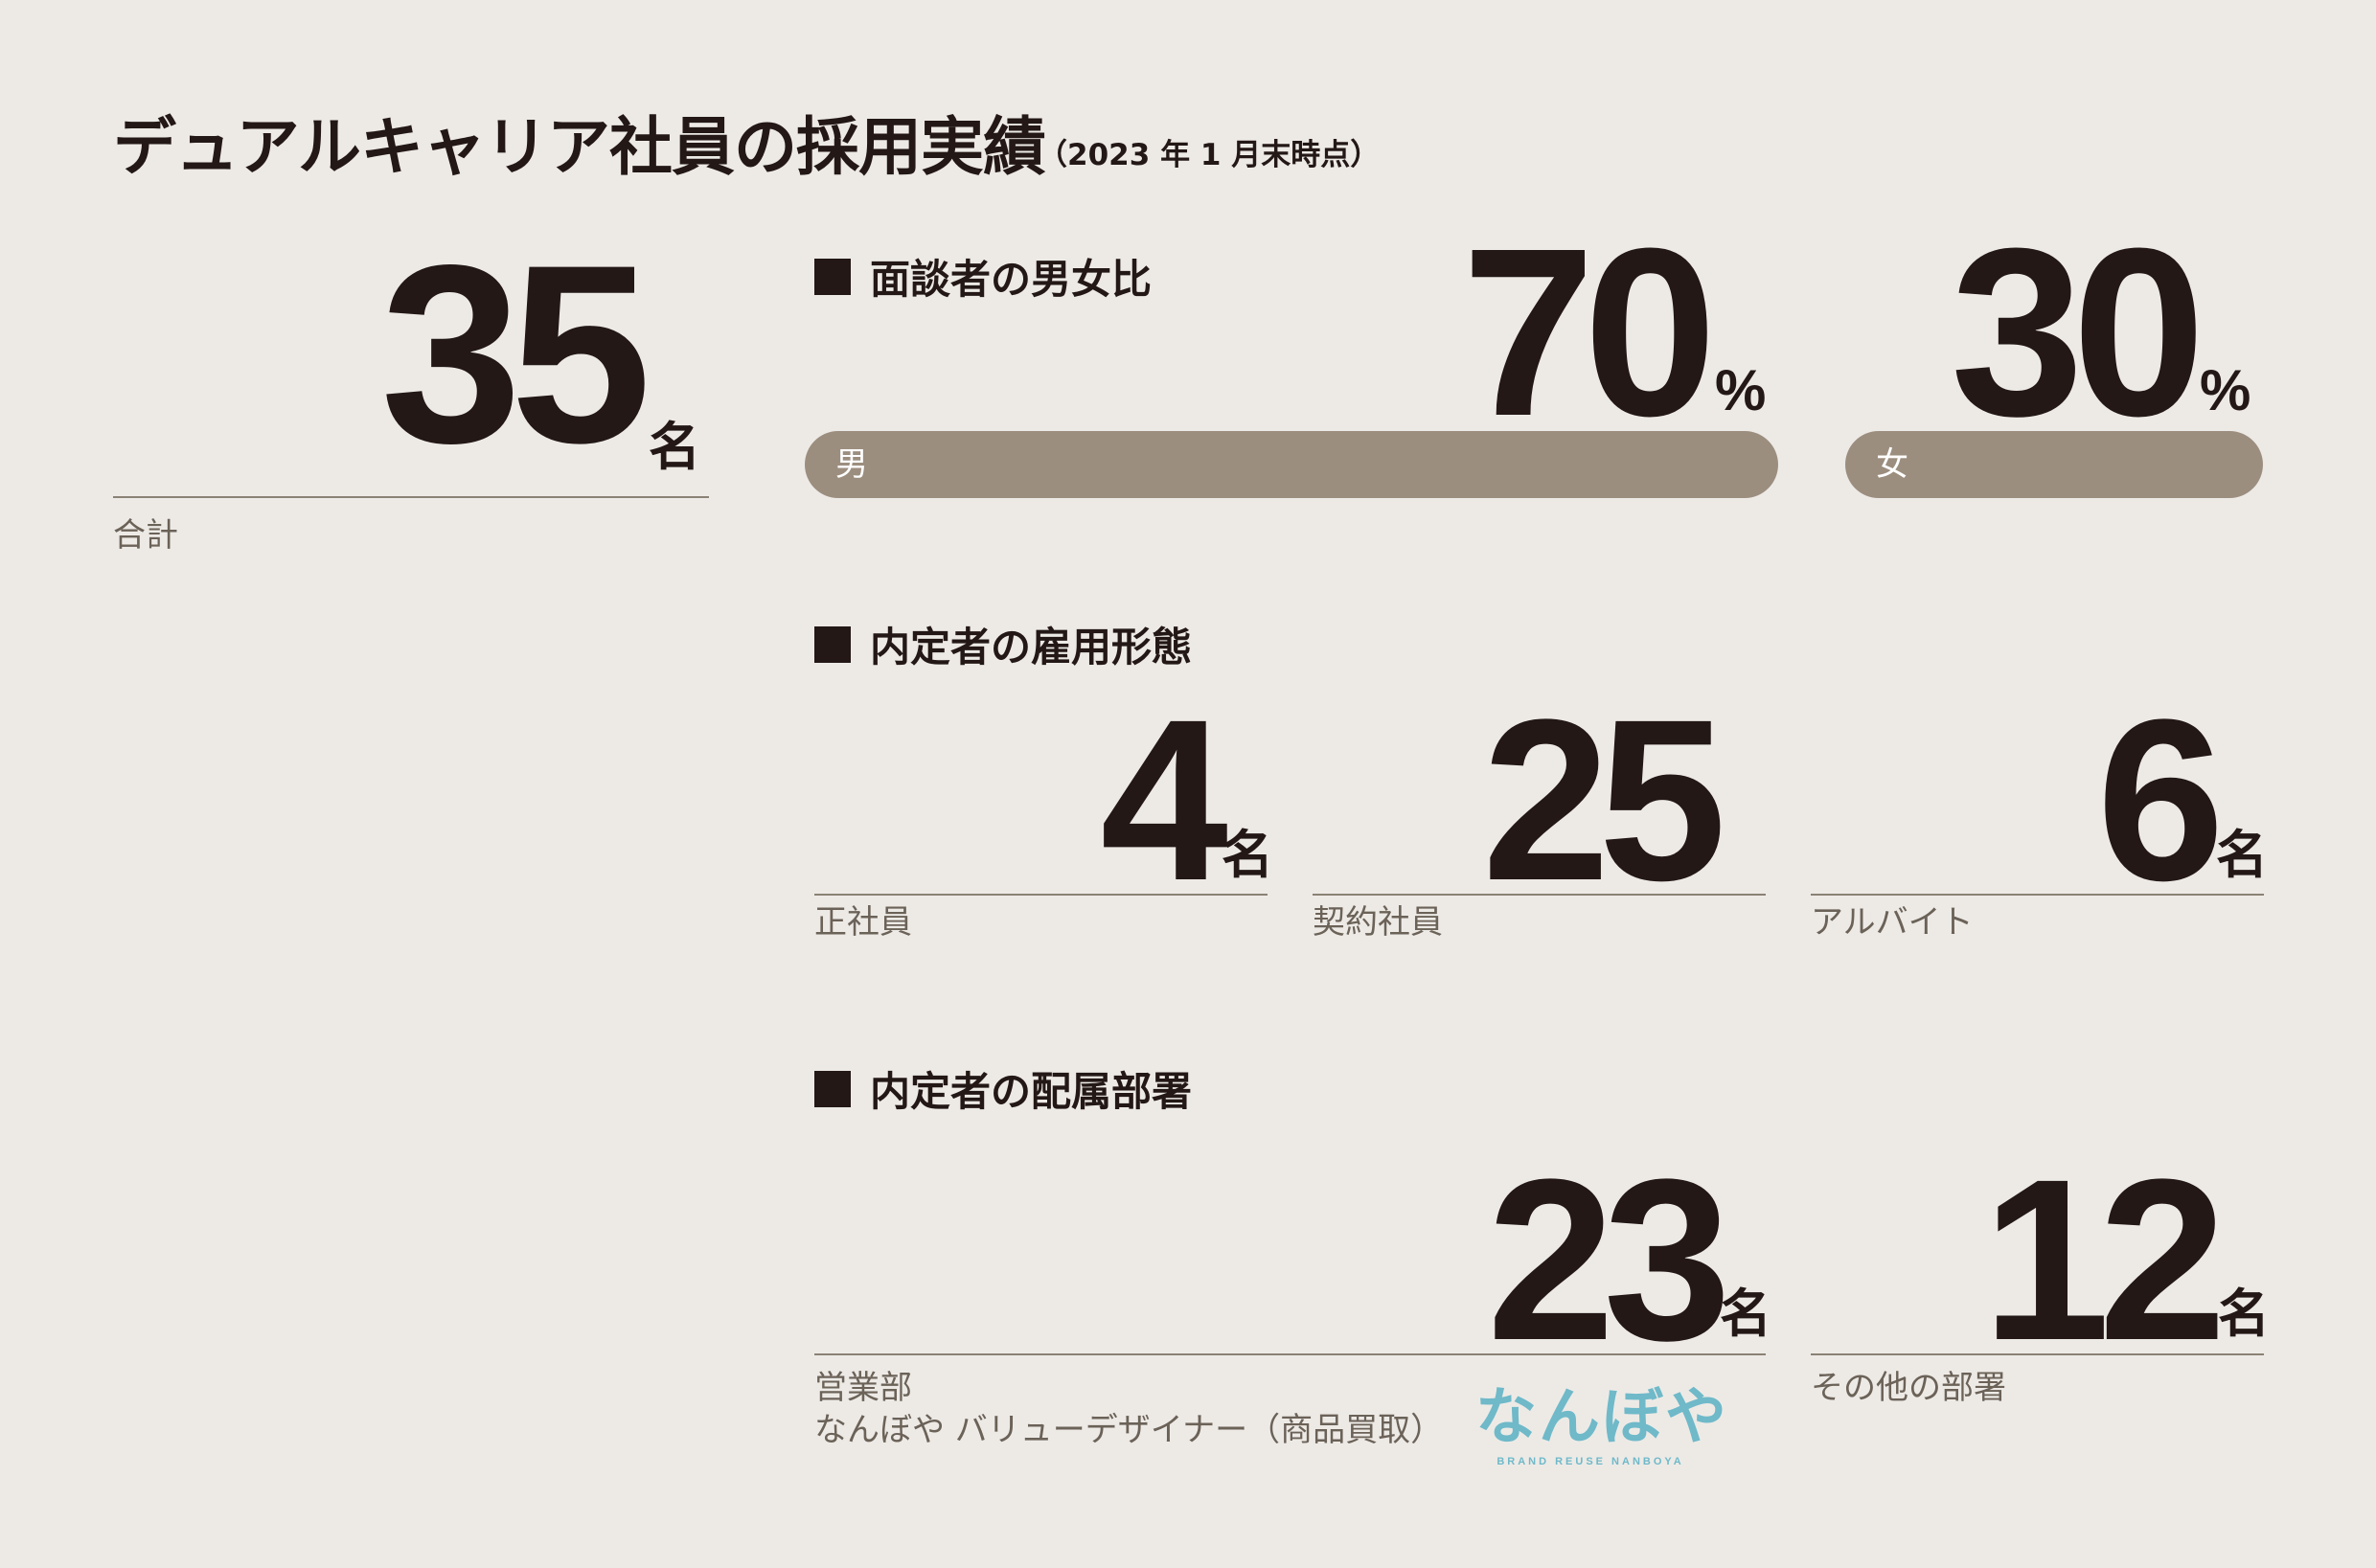  What do you see at coordinates (579, 147) in the screenshot?
I see `page-title: デュアルキャリア社員の採用実績` at bounding box center [579, 147].